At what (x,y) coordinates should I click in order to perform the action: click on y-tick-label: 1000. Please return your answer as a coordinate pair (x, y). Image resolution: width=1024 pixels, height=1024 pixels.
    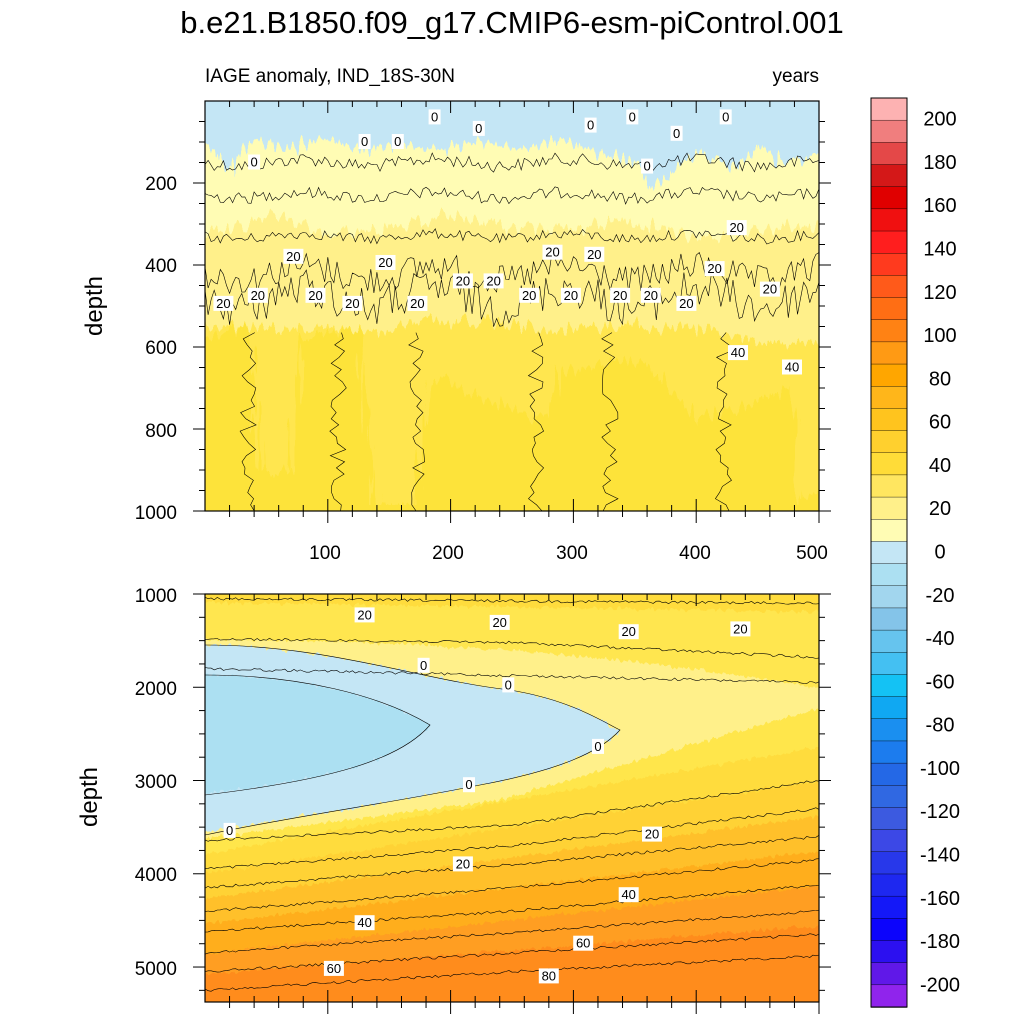
    Looking at the image, I should click on (156, 513).